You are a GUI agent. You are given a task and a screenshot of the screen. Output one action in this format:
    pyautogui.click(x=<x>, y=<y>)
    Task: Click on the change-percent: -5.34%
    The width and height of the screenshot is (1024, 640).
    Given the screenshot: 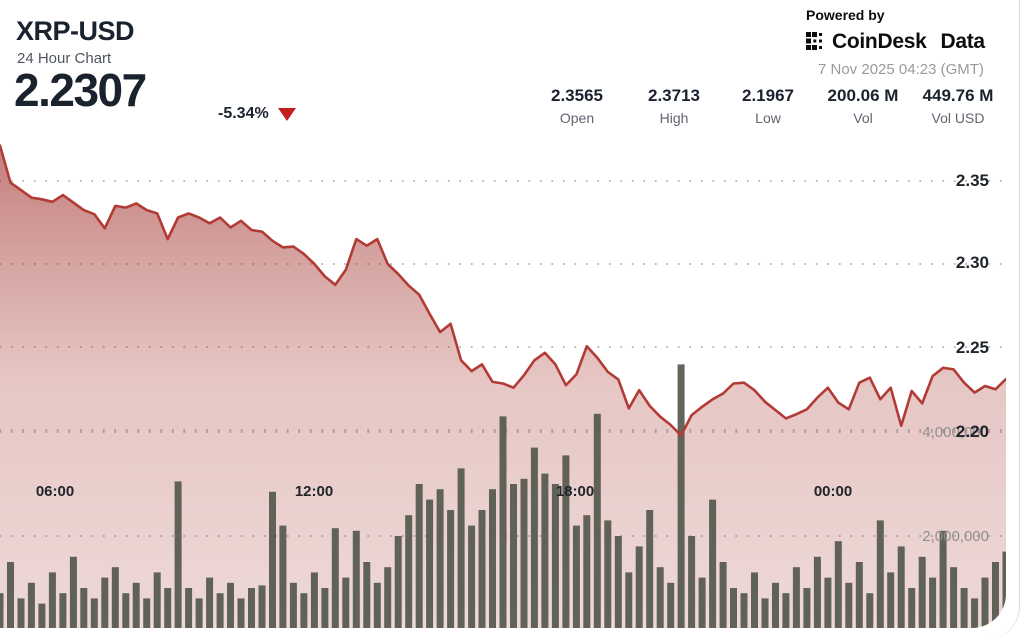 What is the action you would take?
    pyautogui.click(x=243, y=113)
    